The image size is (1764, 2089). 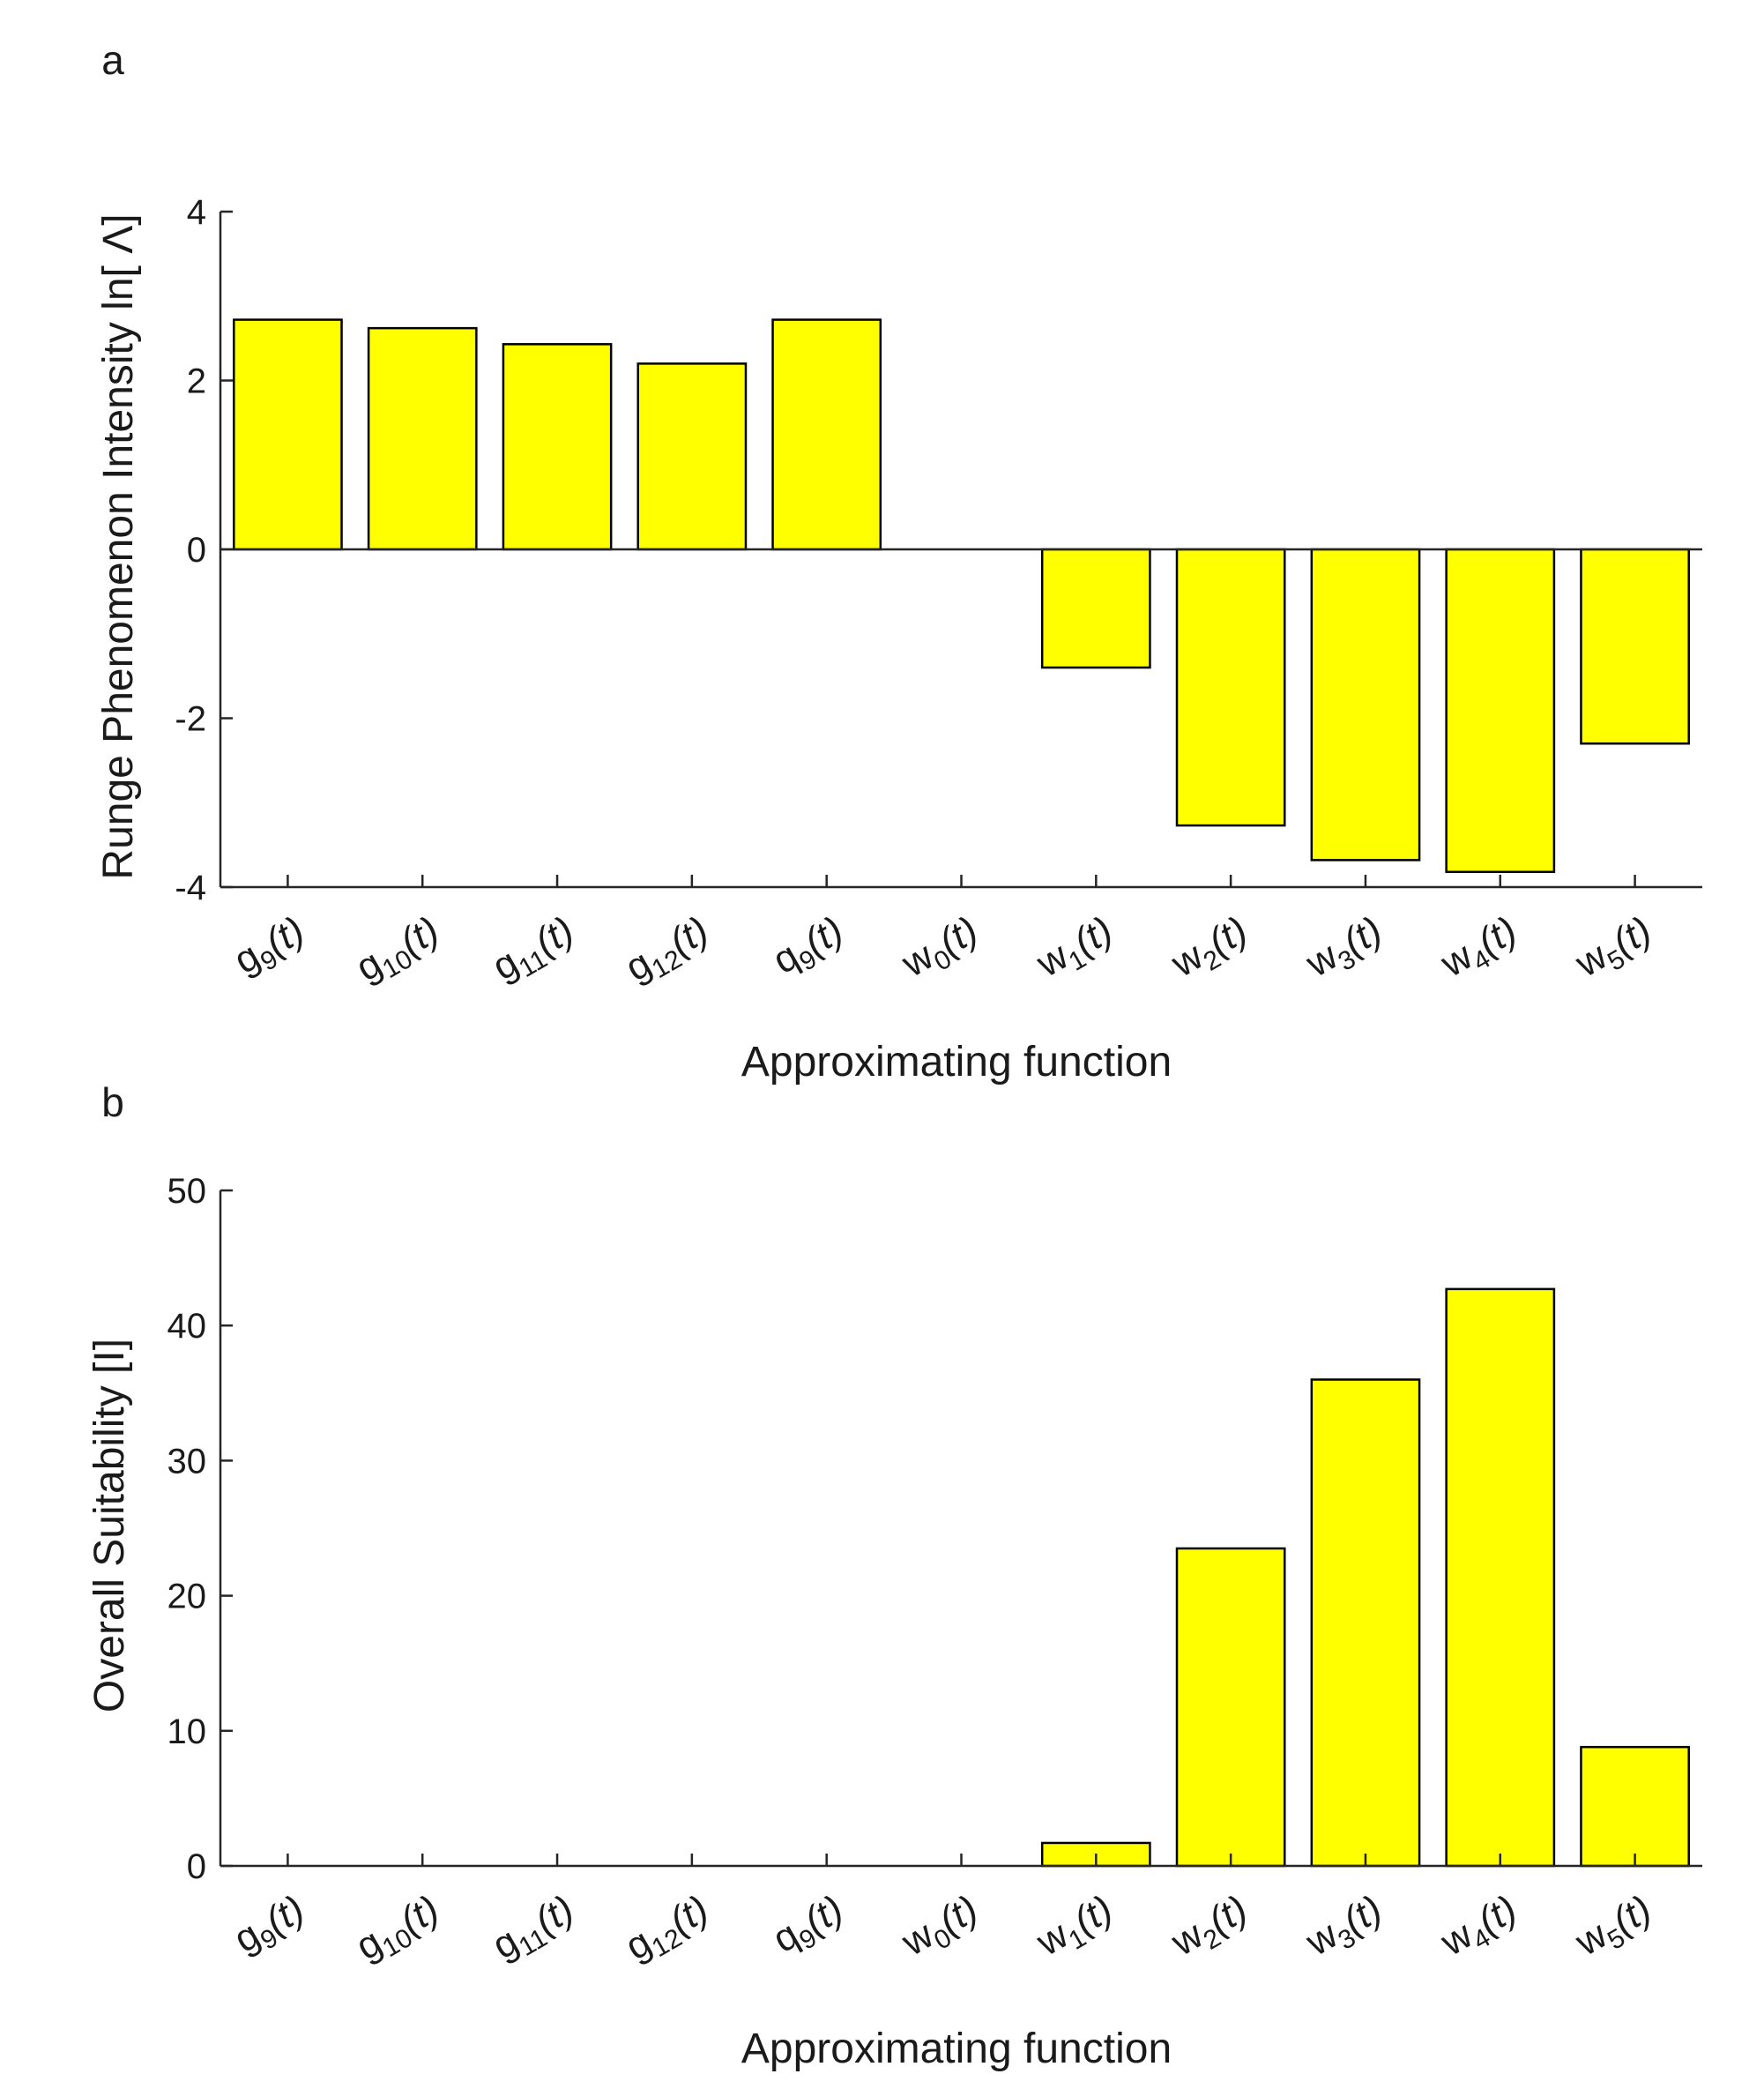 What do you see at coordinates (187, 1327) in the screenshot?
I see `panel-b-y-tick-label-4: 40` at bounding box center [187, 1327].